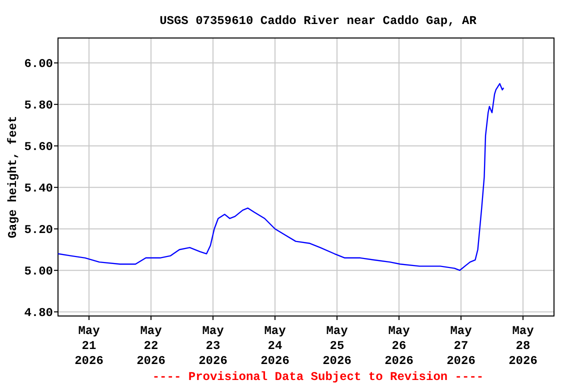 This screenshot has height=384, width=576. I want to click on x-tick-label: May 22 2026, so click(151, 346).